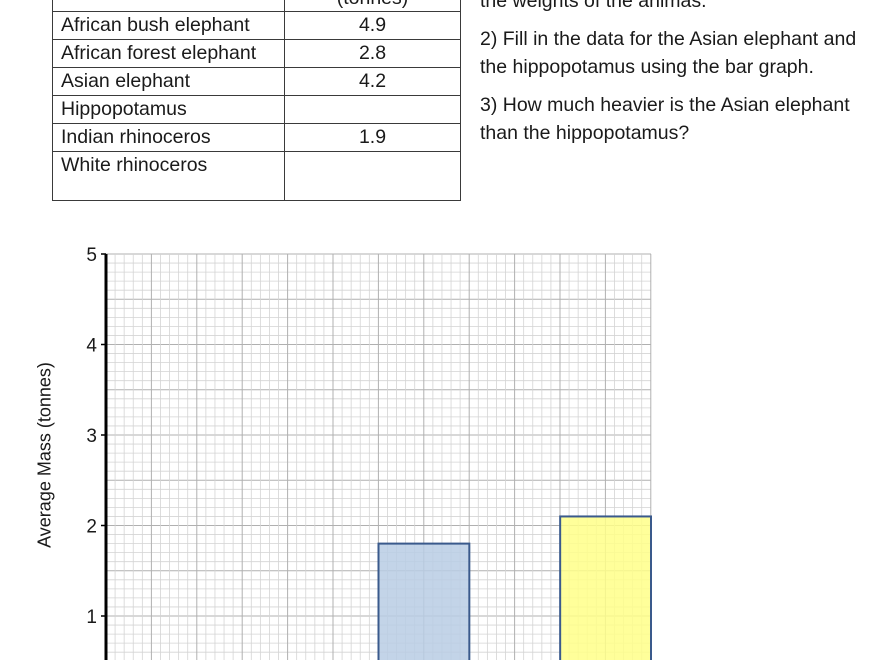 This screenshot has width=880, height=660. I want to click on animal-name: African bush elephant, so click(168, 25).